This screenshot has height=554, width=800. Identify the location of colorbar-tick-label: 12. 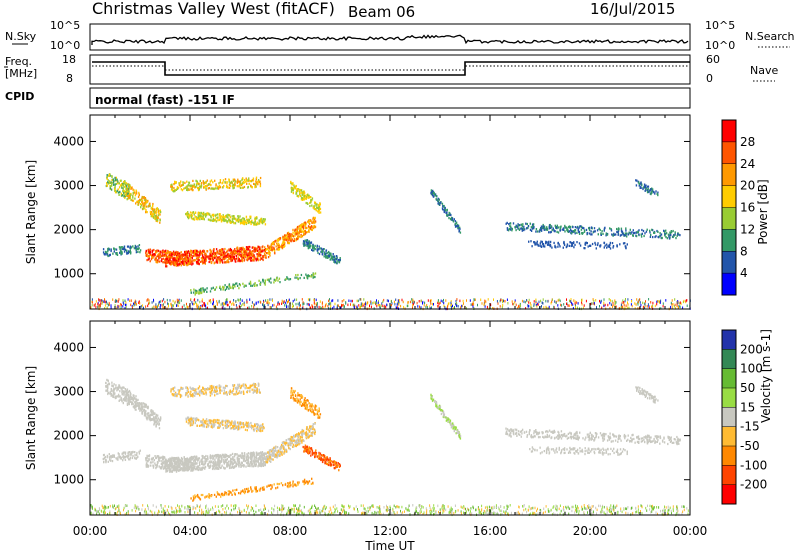
(747, 229).